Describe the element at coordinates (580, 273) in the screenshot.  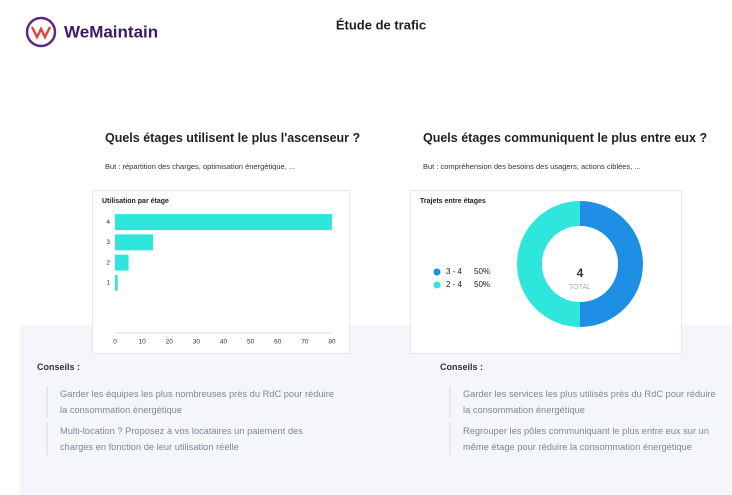
I see `center-value: 4` at that location.